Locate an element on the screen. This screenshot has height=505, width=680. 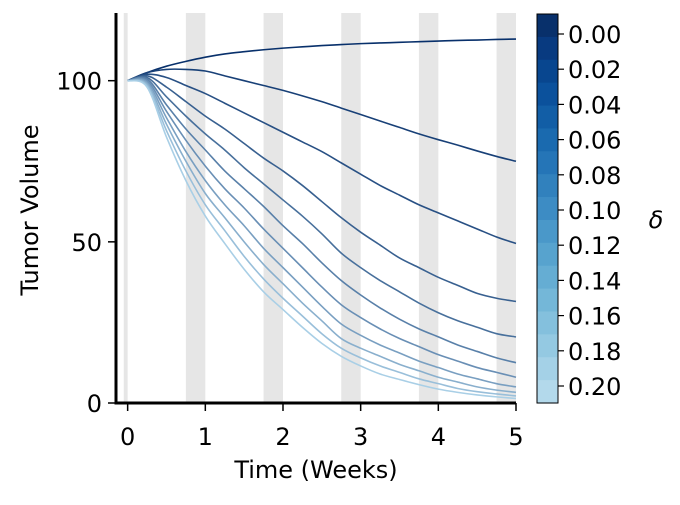
colorbar-tick-label: 0.16 is located at coordinates (594, 317).